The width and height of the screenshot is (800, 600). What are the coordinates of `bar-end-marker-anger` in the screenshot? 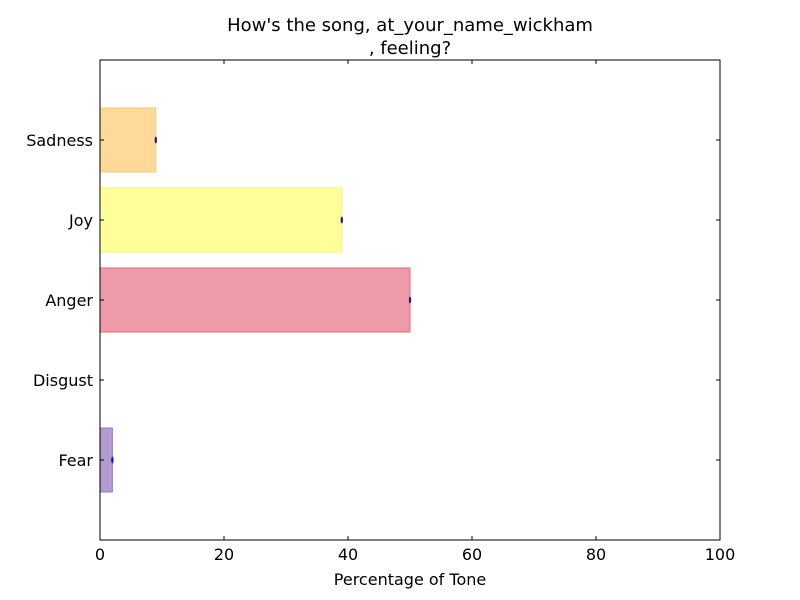 It's located at (410, 300).